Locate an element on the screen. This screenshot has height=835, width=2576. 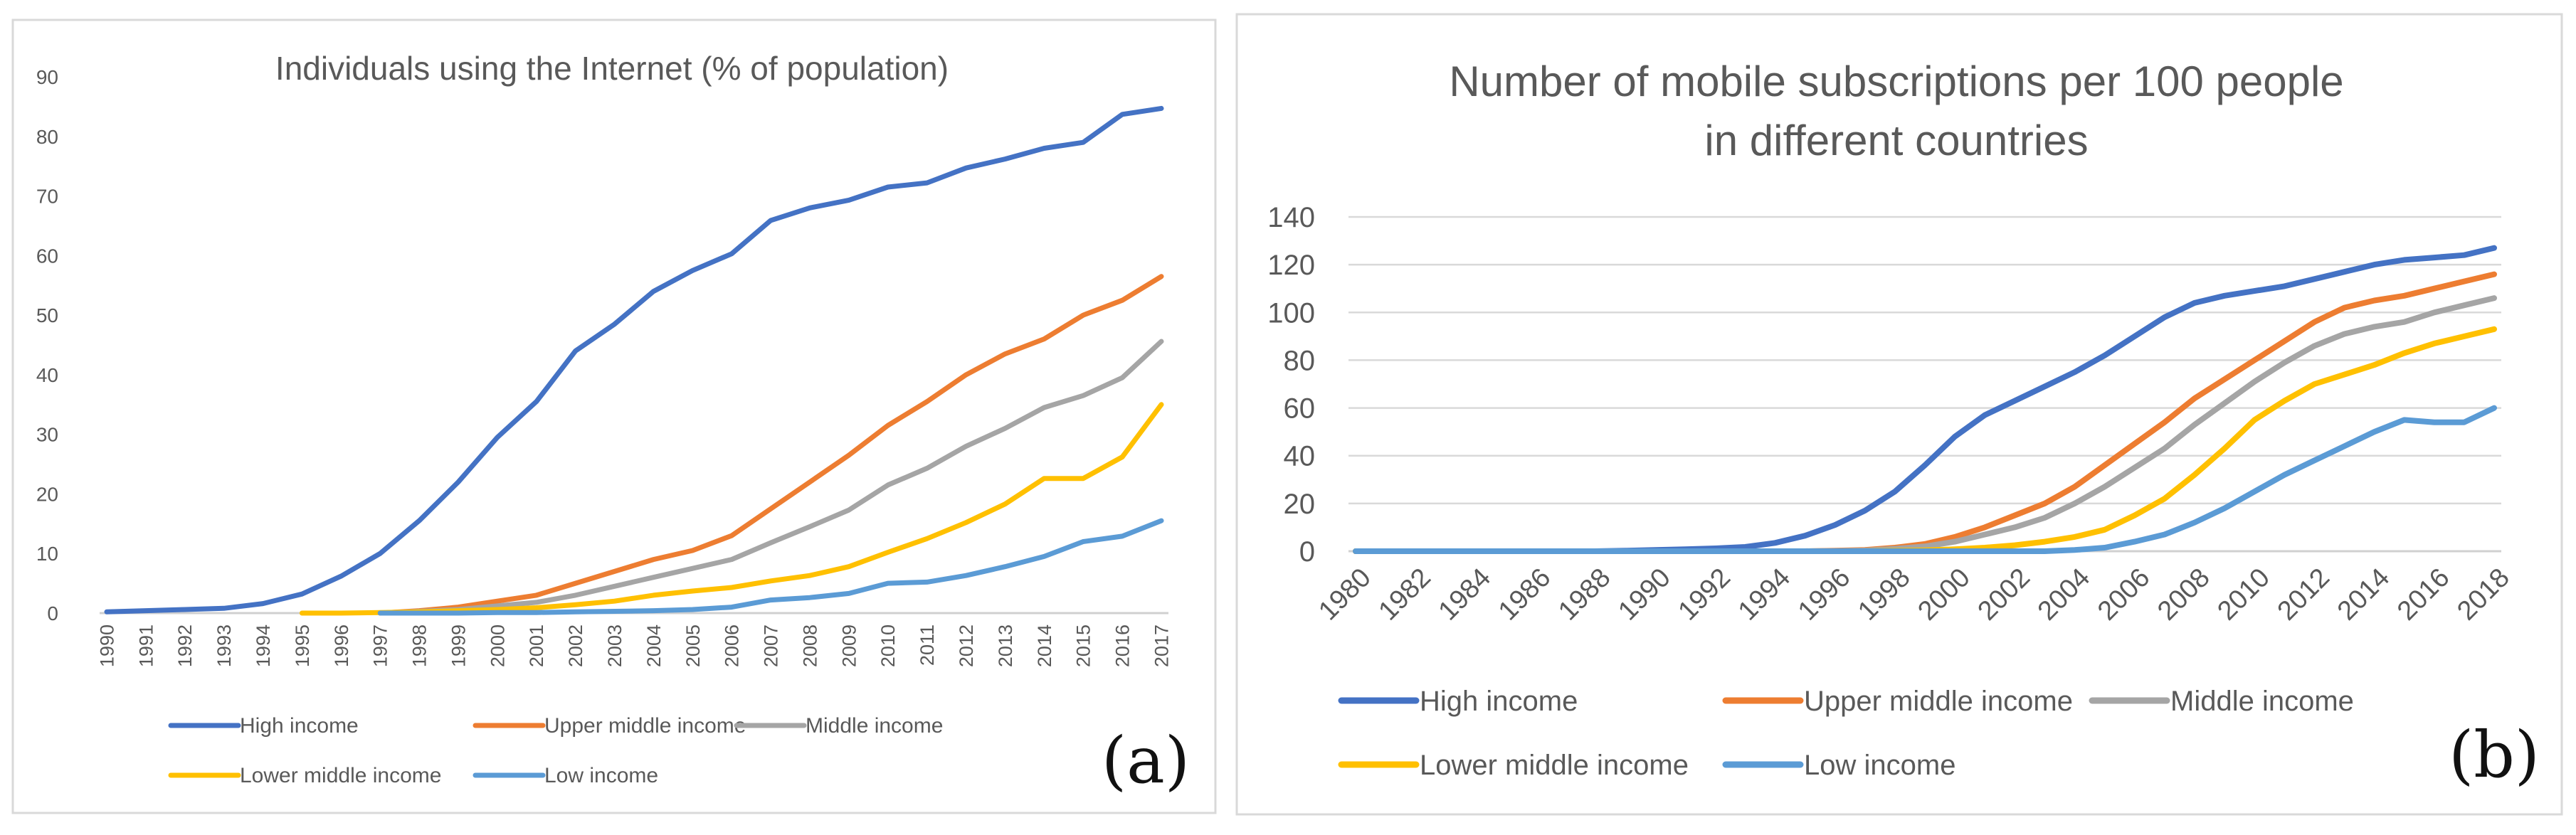
x-tick-label: 2000 is located at coordinates (497, 645).